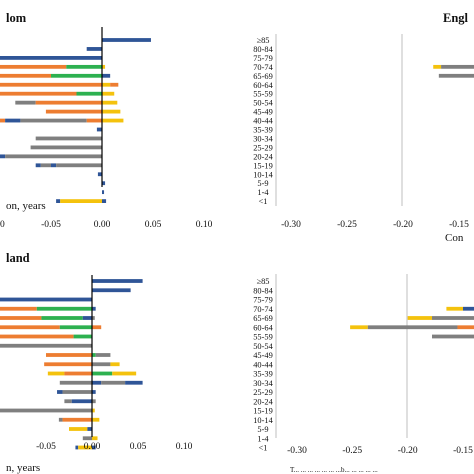 This screenshot has height=474, width=474. What do you see at coordinates (347, 225) in the screenshot?
I see `x-tick-label: -0.25` at bounding box center [347, 225].